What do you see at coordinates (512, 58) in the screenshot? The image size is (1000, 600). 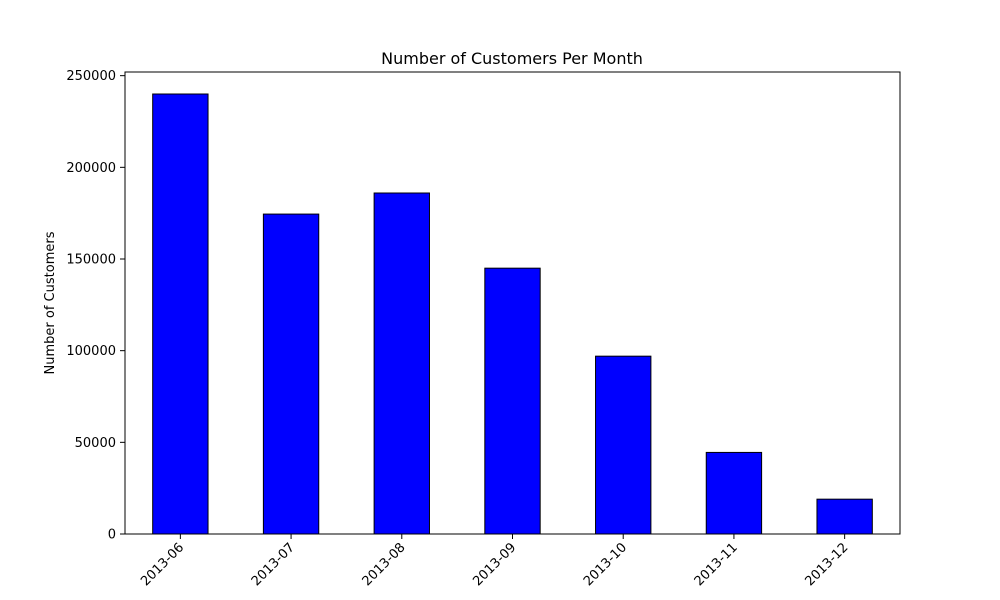 I see `chart-title: Number of Customers Per Month` at bounding box center [512, 58].